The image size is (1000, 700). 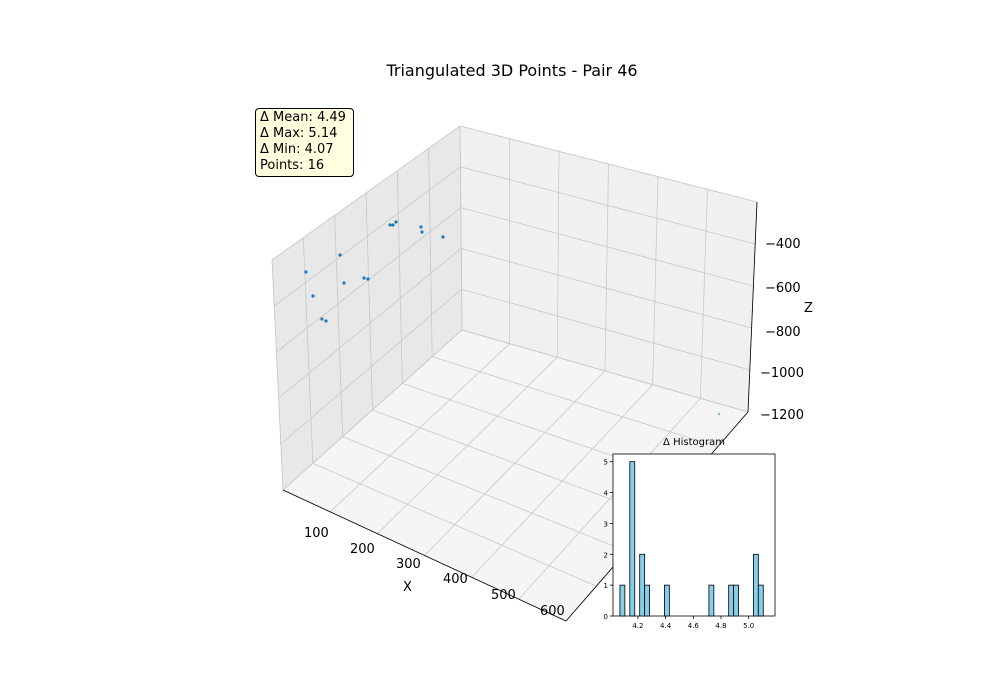 I want to click on x-axis-label: X, so click(x=407, y=587).